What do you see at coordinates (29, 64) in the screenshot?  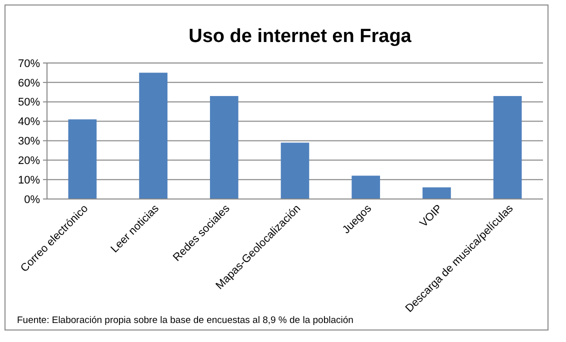 I see `y-tick-label: 70%` at bounding box center [29, 64].